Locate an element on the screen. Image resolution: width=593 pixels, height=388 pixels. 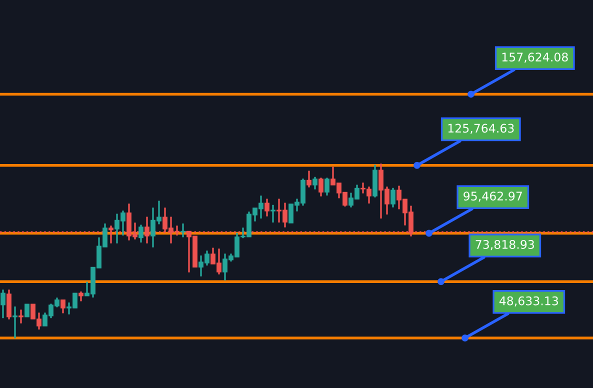
text: 125,764.63 is located at coordinates (481, 129).